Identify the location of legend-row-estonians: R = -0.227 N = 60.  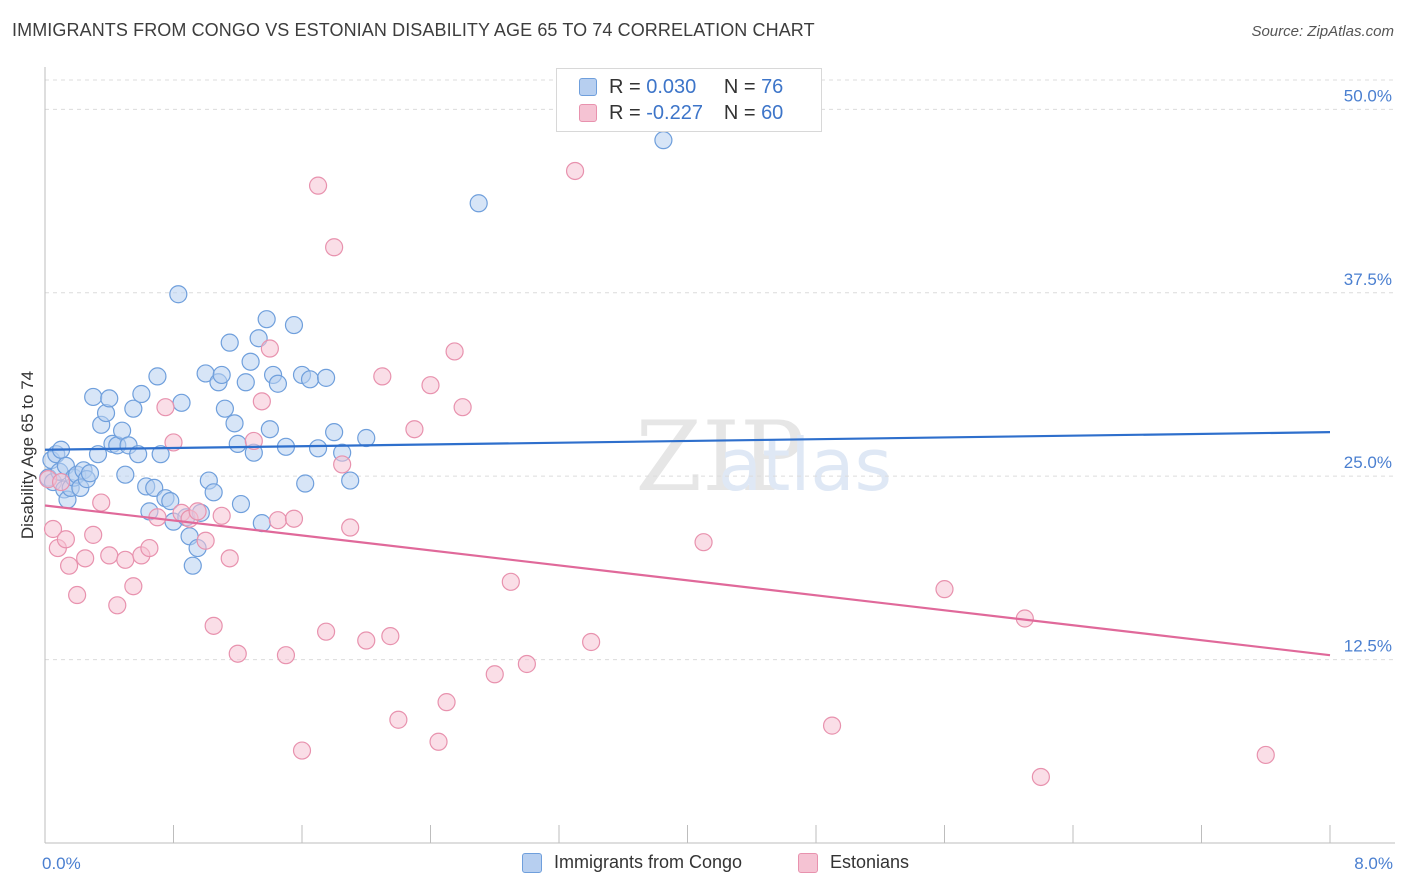
(681, 113).